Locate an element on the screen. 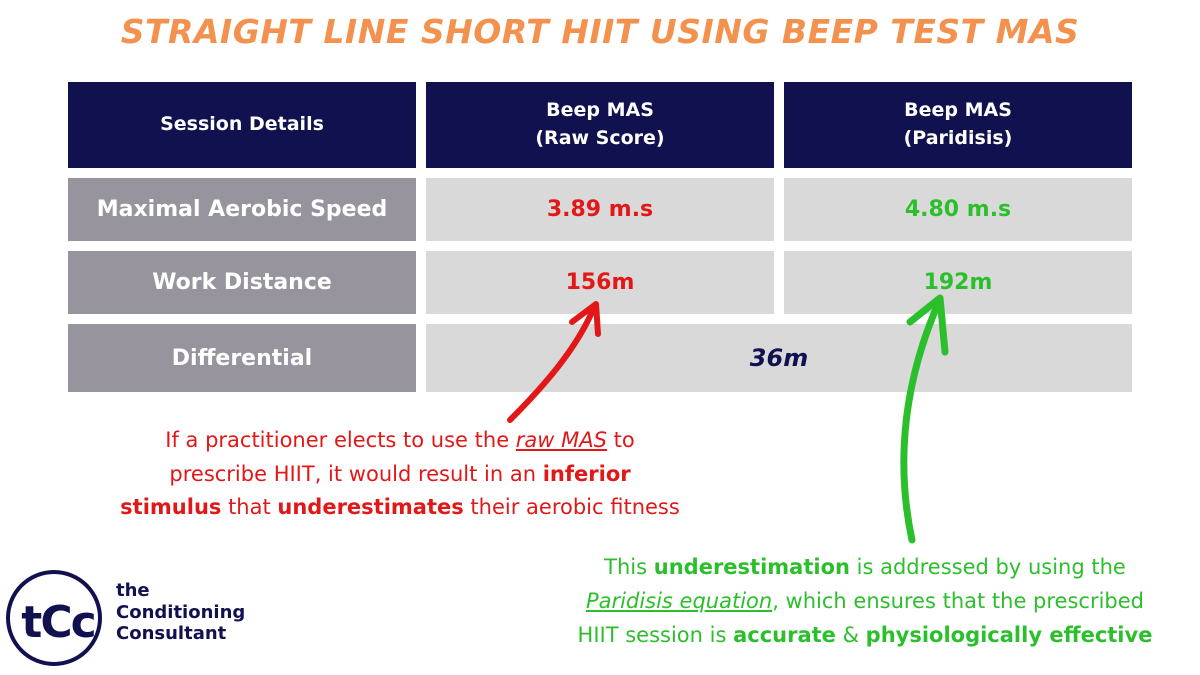 The height and width of the screenshot is (675, 1200). row-label-distance: Work Distance is located at coordinates (242, 282).